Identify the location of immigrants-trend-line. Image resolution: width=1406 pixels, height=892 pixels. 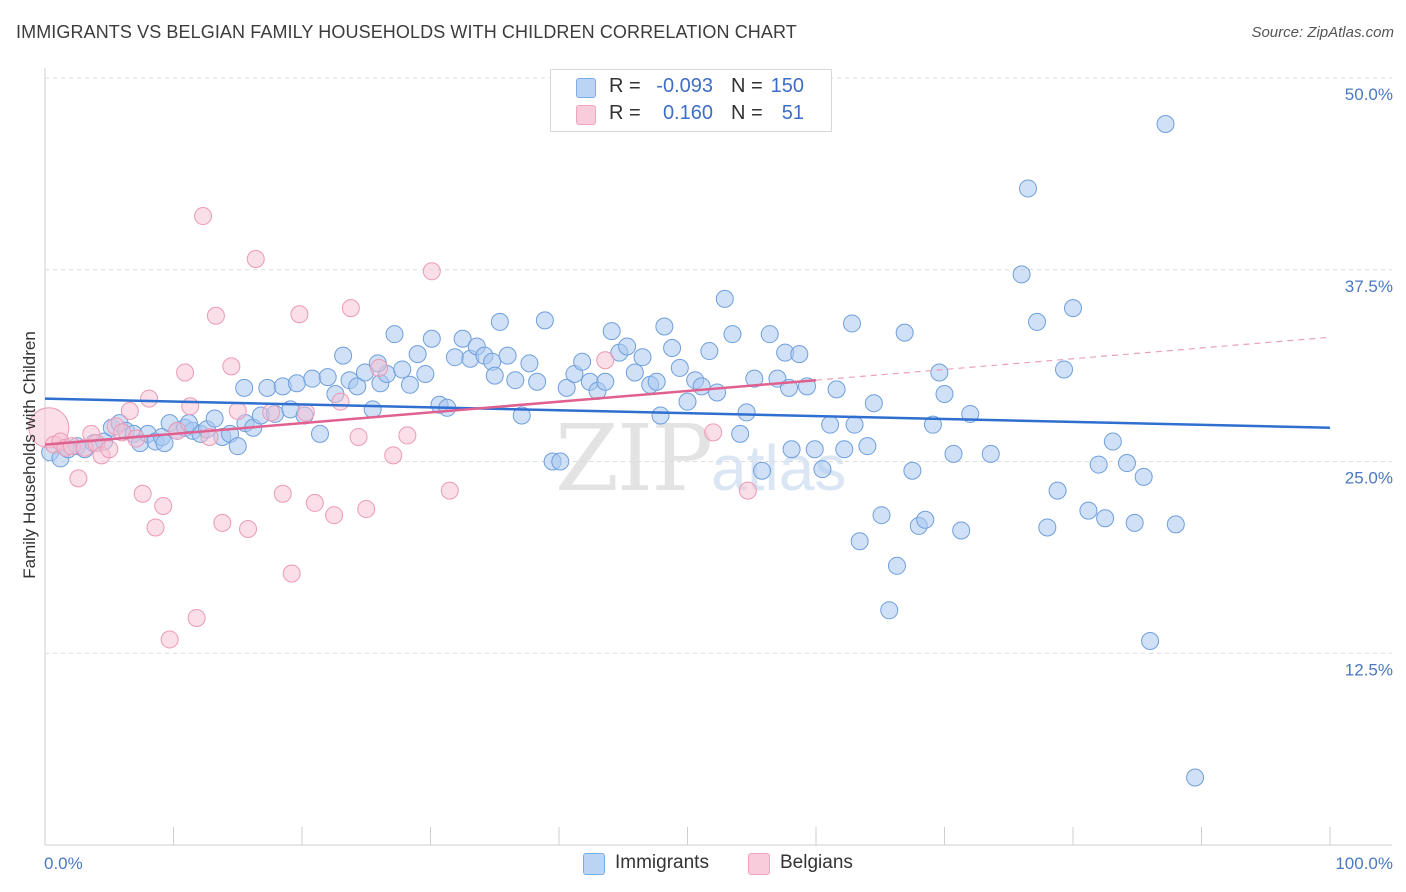
(687, 413).